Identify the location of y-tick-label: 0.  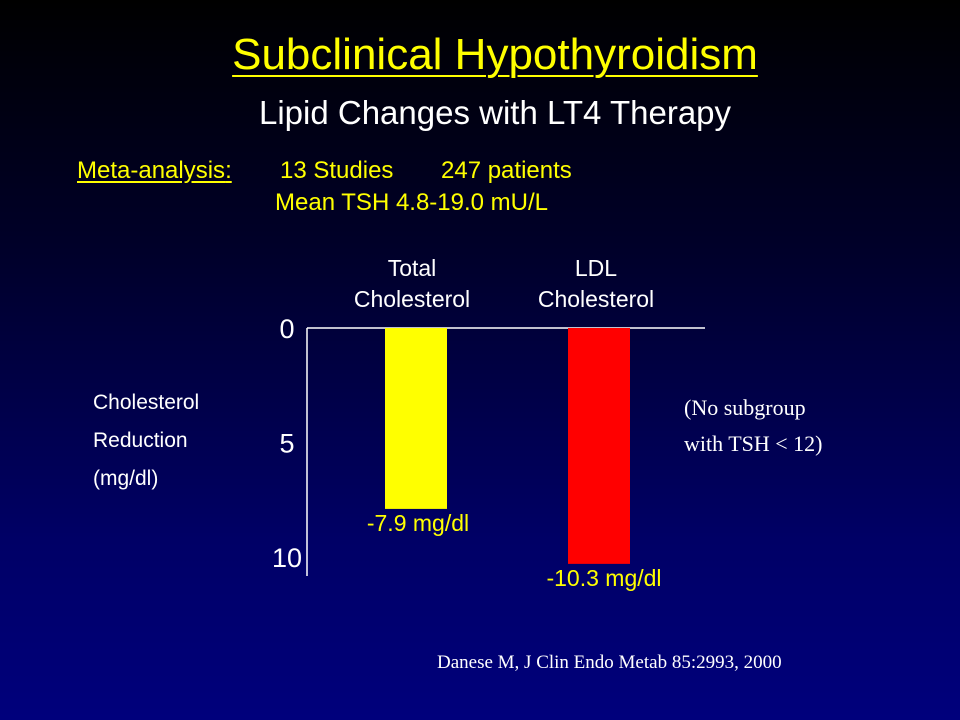
(286, 329).